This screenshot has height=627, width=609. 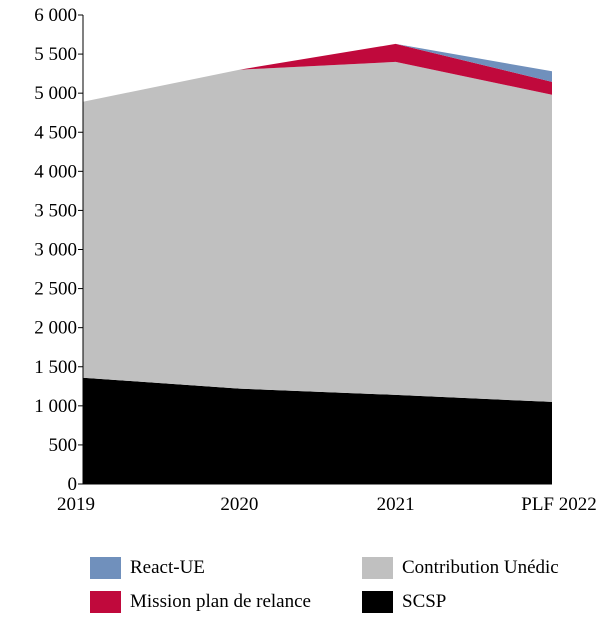 I want to click on legend-scsp: SCSP, so click(x=404, y=602).